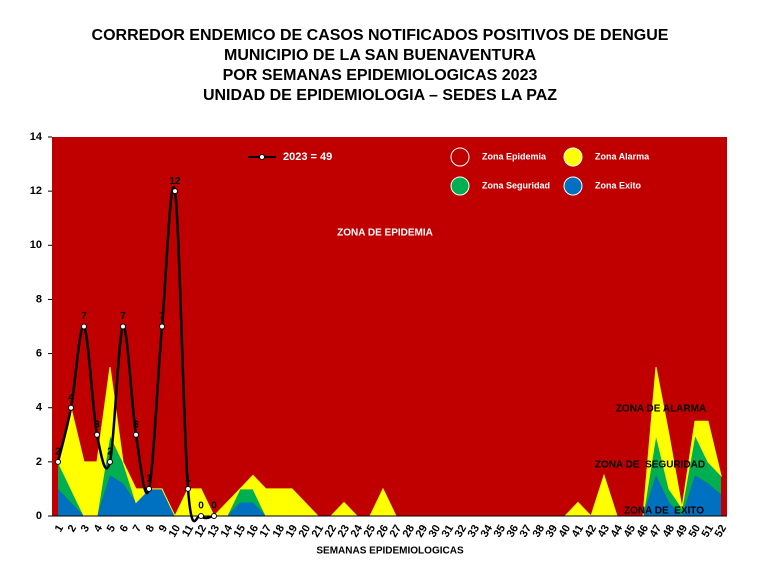  What do you see at coordinates (39, 516) in the screenshot?
I see `y-tick-label: 0` at bounding box center [39, 516].